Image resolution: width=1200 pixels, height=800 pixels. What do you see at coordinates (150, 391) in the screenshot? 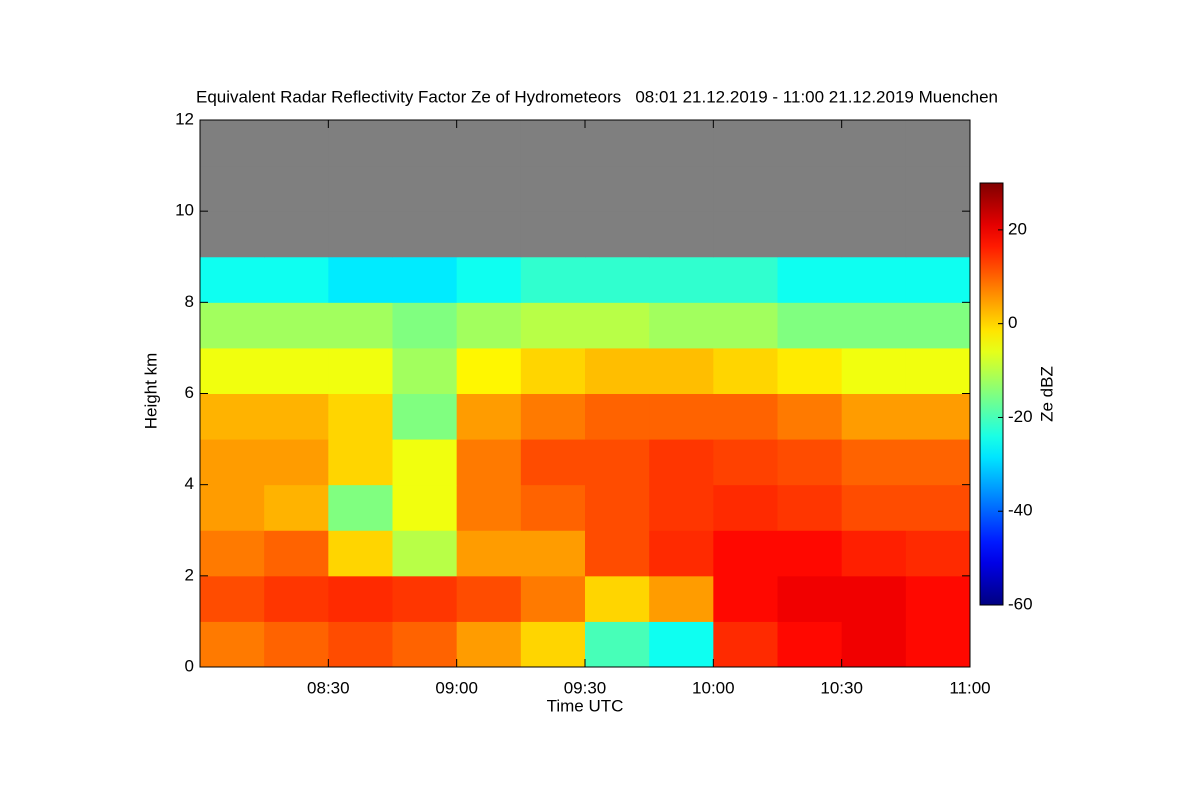
I see `y-axis-label: Height km` at bounding box center [150, 391].